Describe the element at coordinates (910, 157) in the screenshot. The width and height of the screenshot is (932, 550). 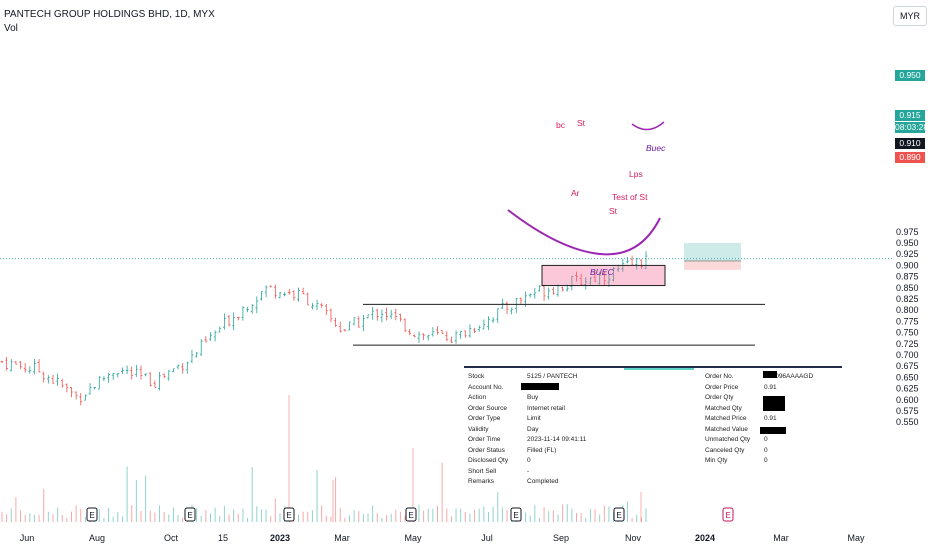
I see `stop-price-tag: 0.890` at that location.